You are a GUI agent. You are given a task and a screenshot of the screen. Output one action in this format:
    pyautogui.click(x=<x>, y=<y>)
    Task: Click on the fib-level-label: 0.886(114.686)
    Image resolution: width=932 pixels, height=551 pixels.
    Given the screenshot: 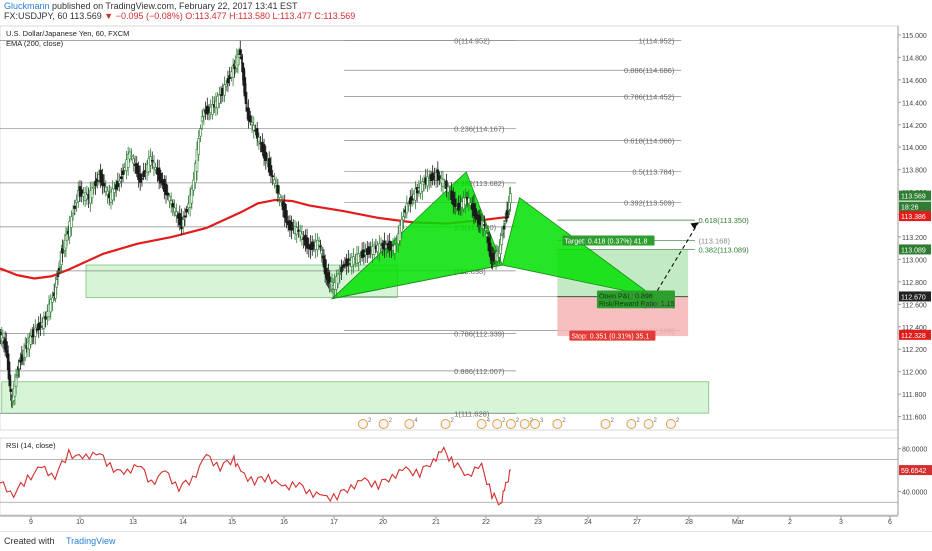 What is the action you would take?
    pyautogui.click(x=649, y=70)
    